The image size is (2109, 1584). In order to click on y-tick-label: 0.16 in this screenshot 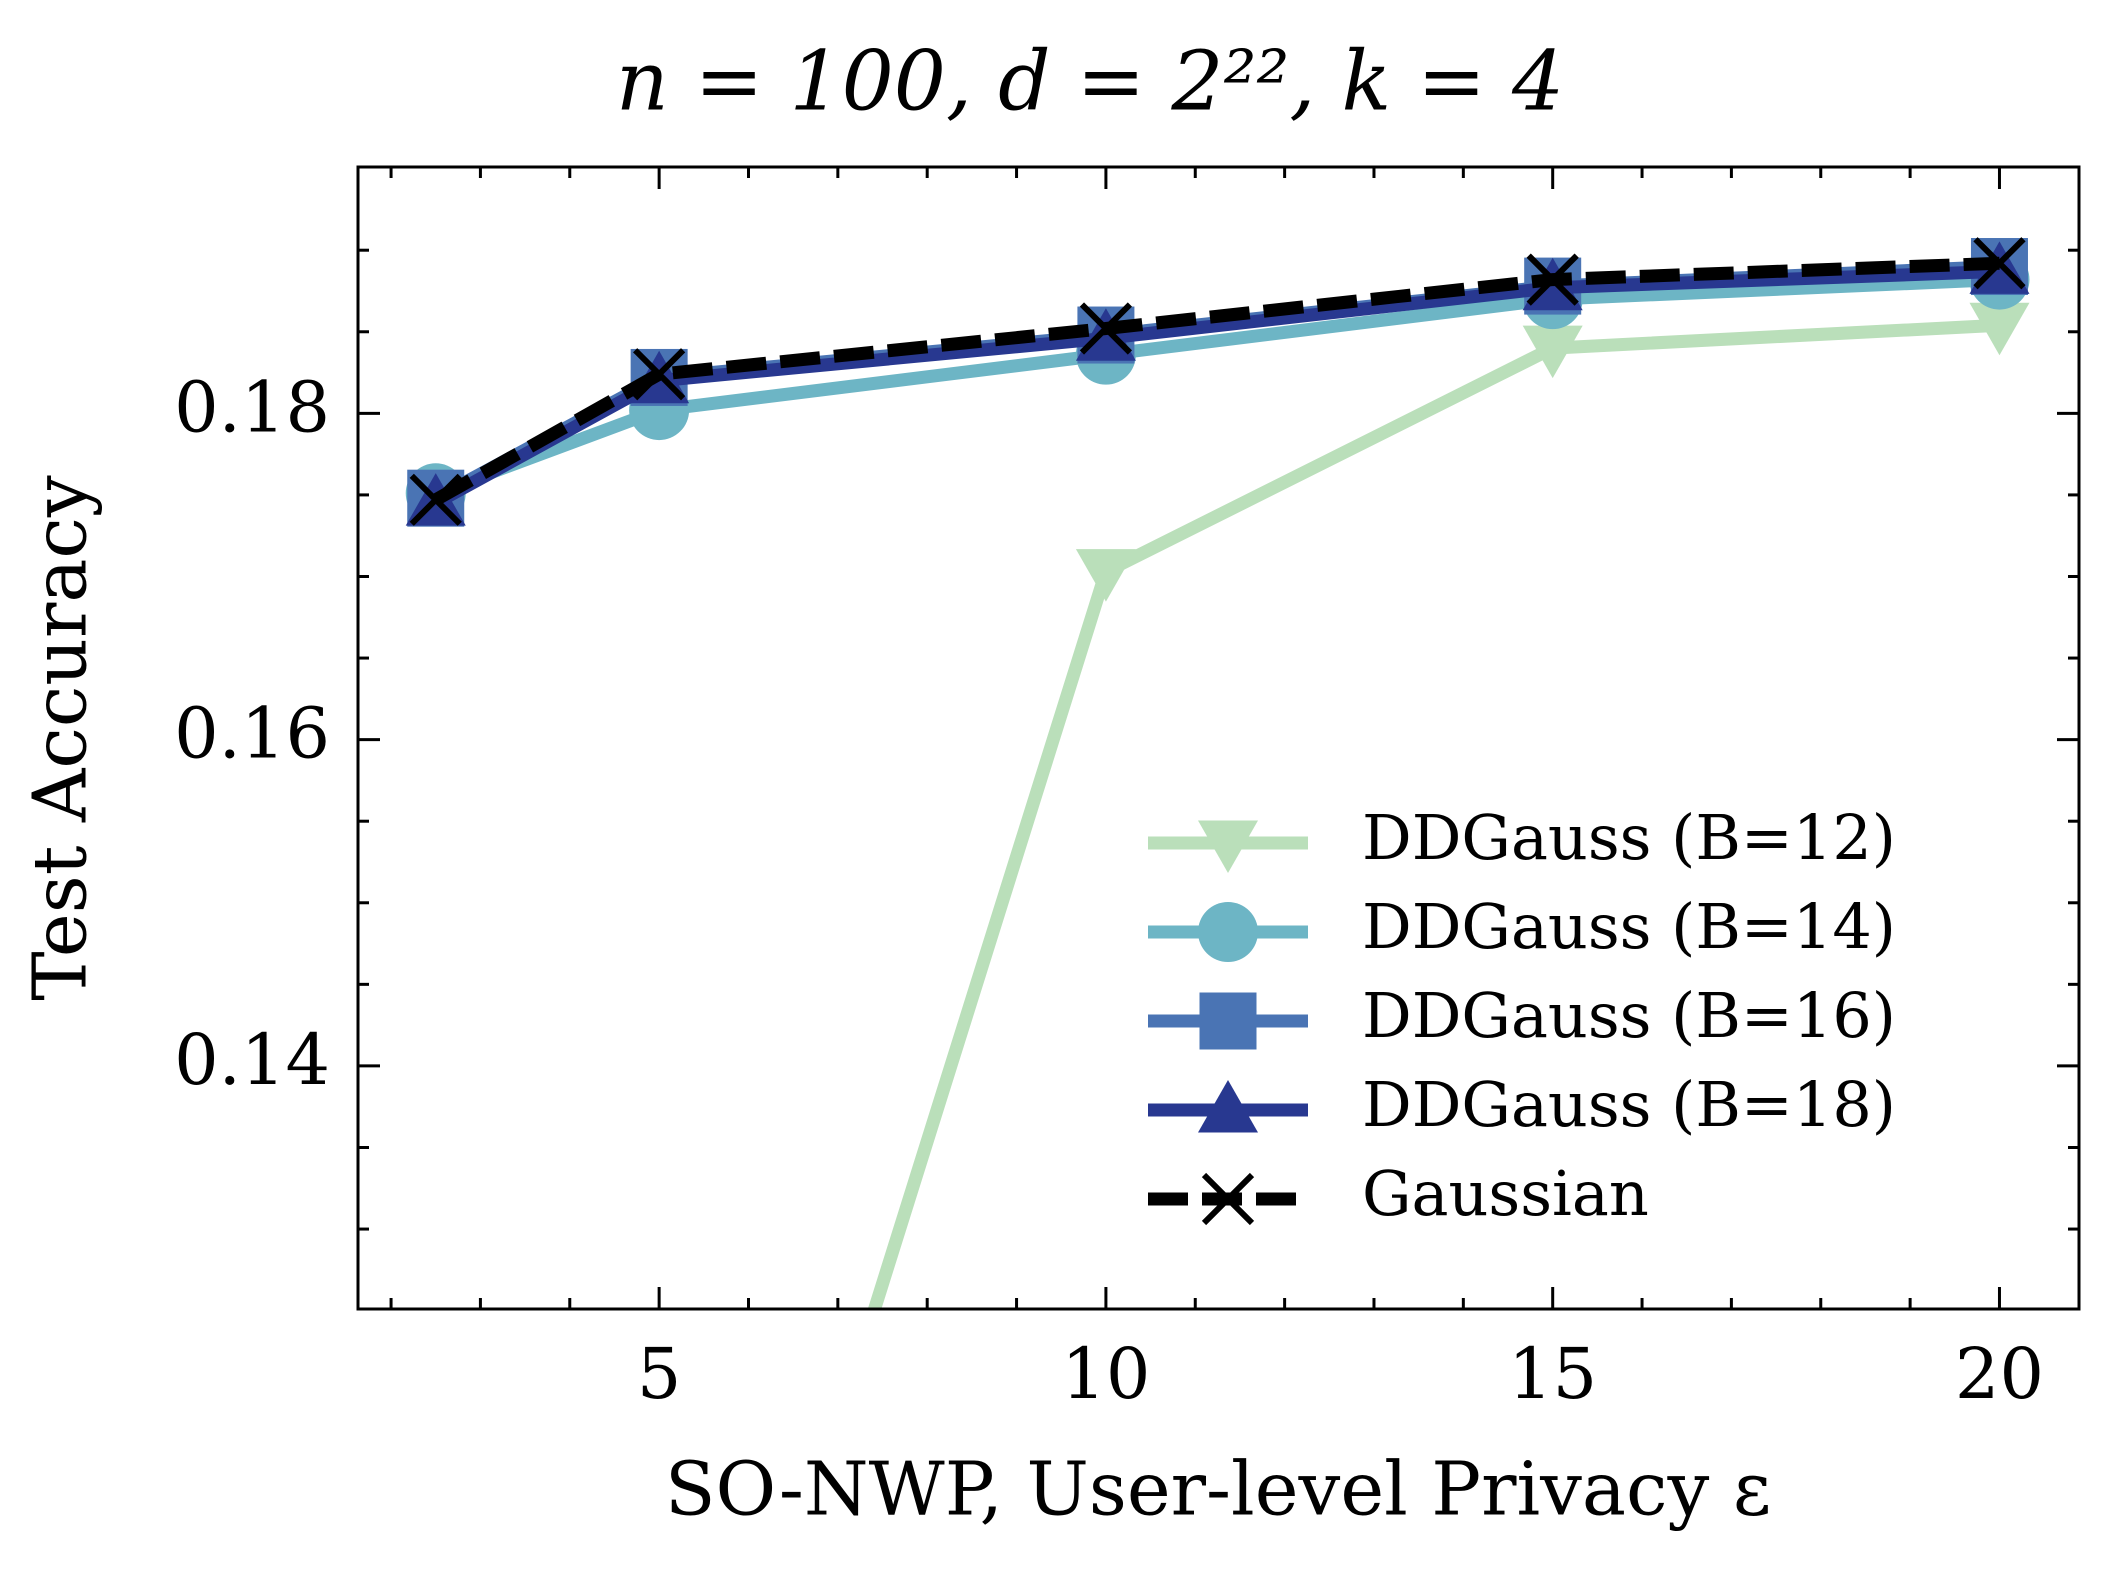, I will do `click(252, 734)`.